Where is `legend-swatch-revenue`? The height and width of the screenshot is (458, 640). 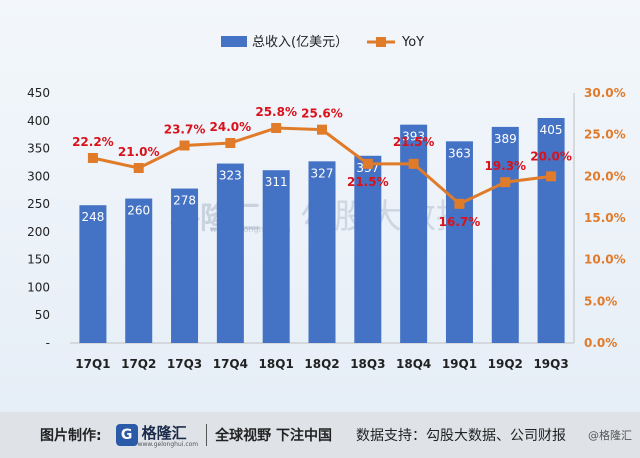
legend-swatch-revenue is located at coordinates (234, 41).